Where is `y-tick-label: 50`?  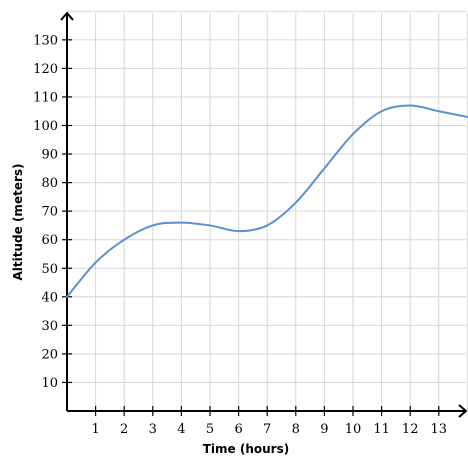 y-tick-label: 50 is located at coordinates (49, 269).